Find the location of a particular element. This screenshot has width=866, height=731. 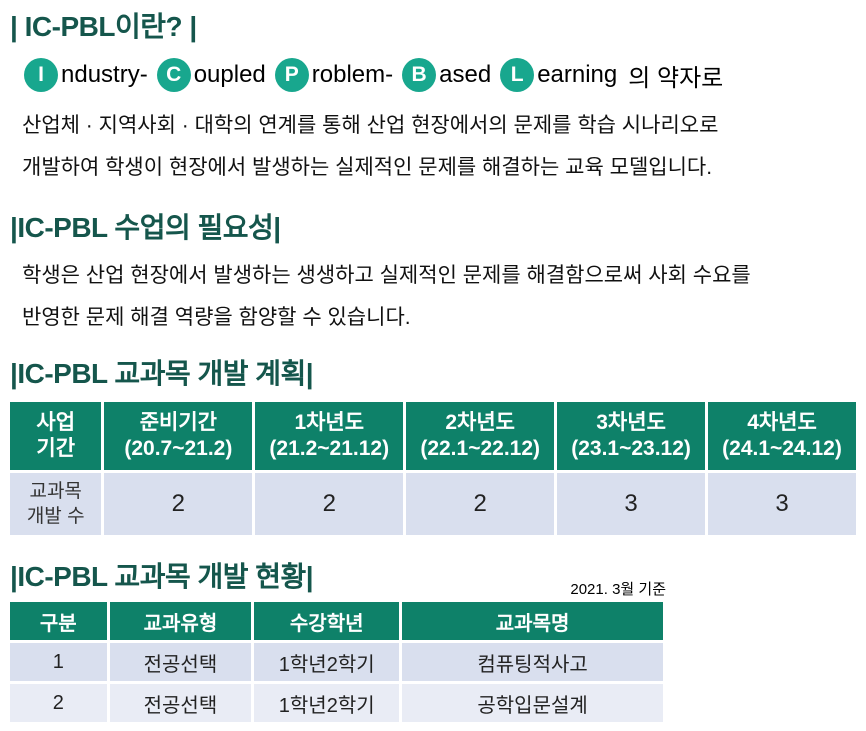

status-r1-no: 1 is located at coordinates (58, 662).